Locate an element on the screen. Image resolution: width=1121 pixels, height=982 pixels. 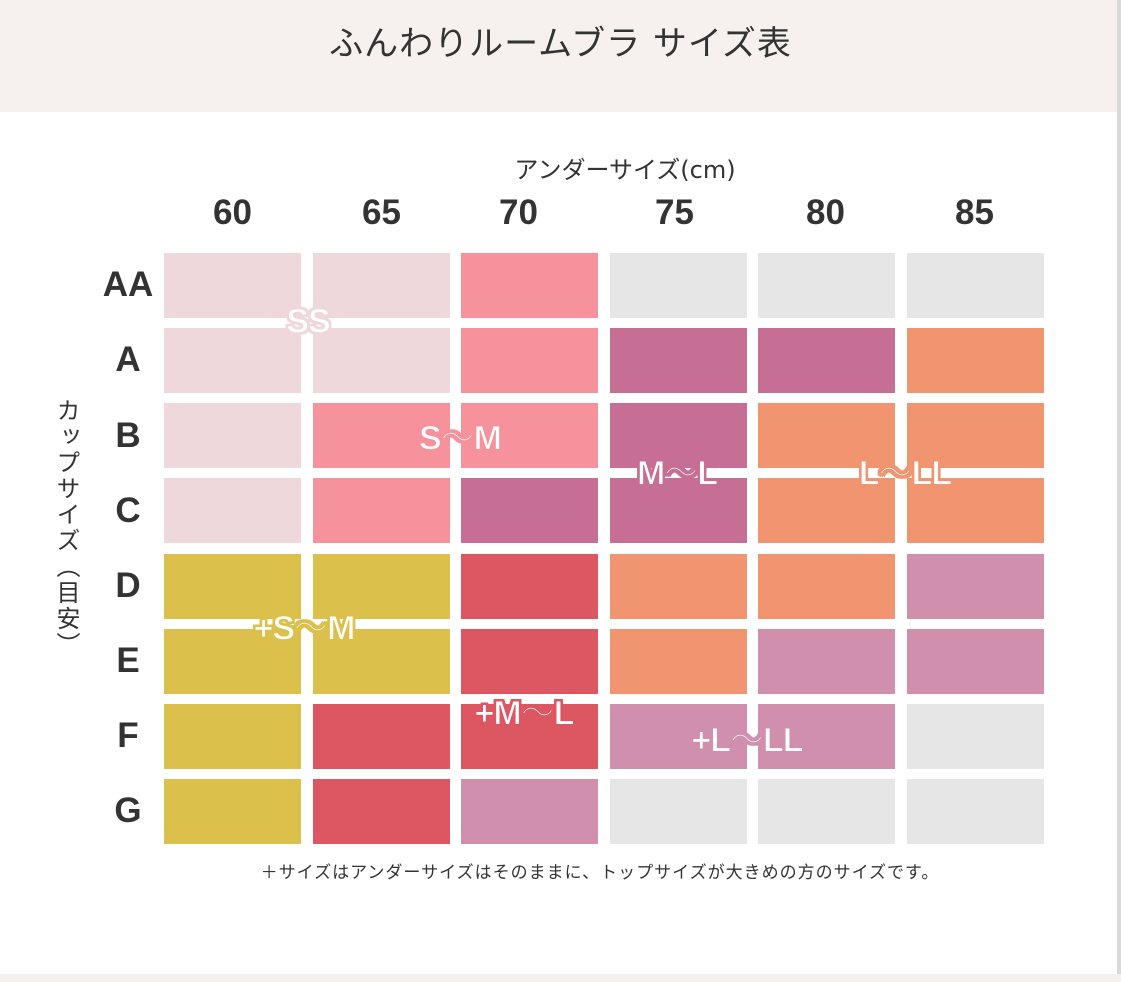
cup-size-header: D is located at coordinates (128, 585).